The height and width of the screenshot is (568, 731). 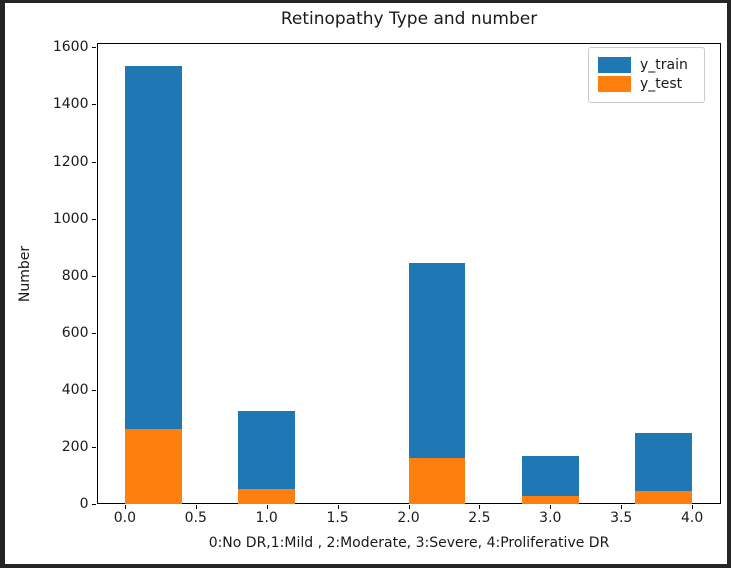 What do you see at coordinates (266, 518) in the screenshot?
I see `x-tick-label-1.0: 1.0` at bounding box center [266, 518].